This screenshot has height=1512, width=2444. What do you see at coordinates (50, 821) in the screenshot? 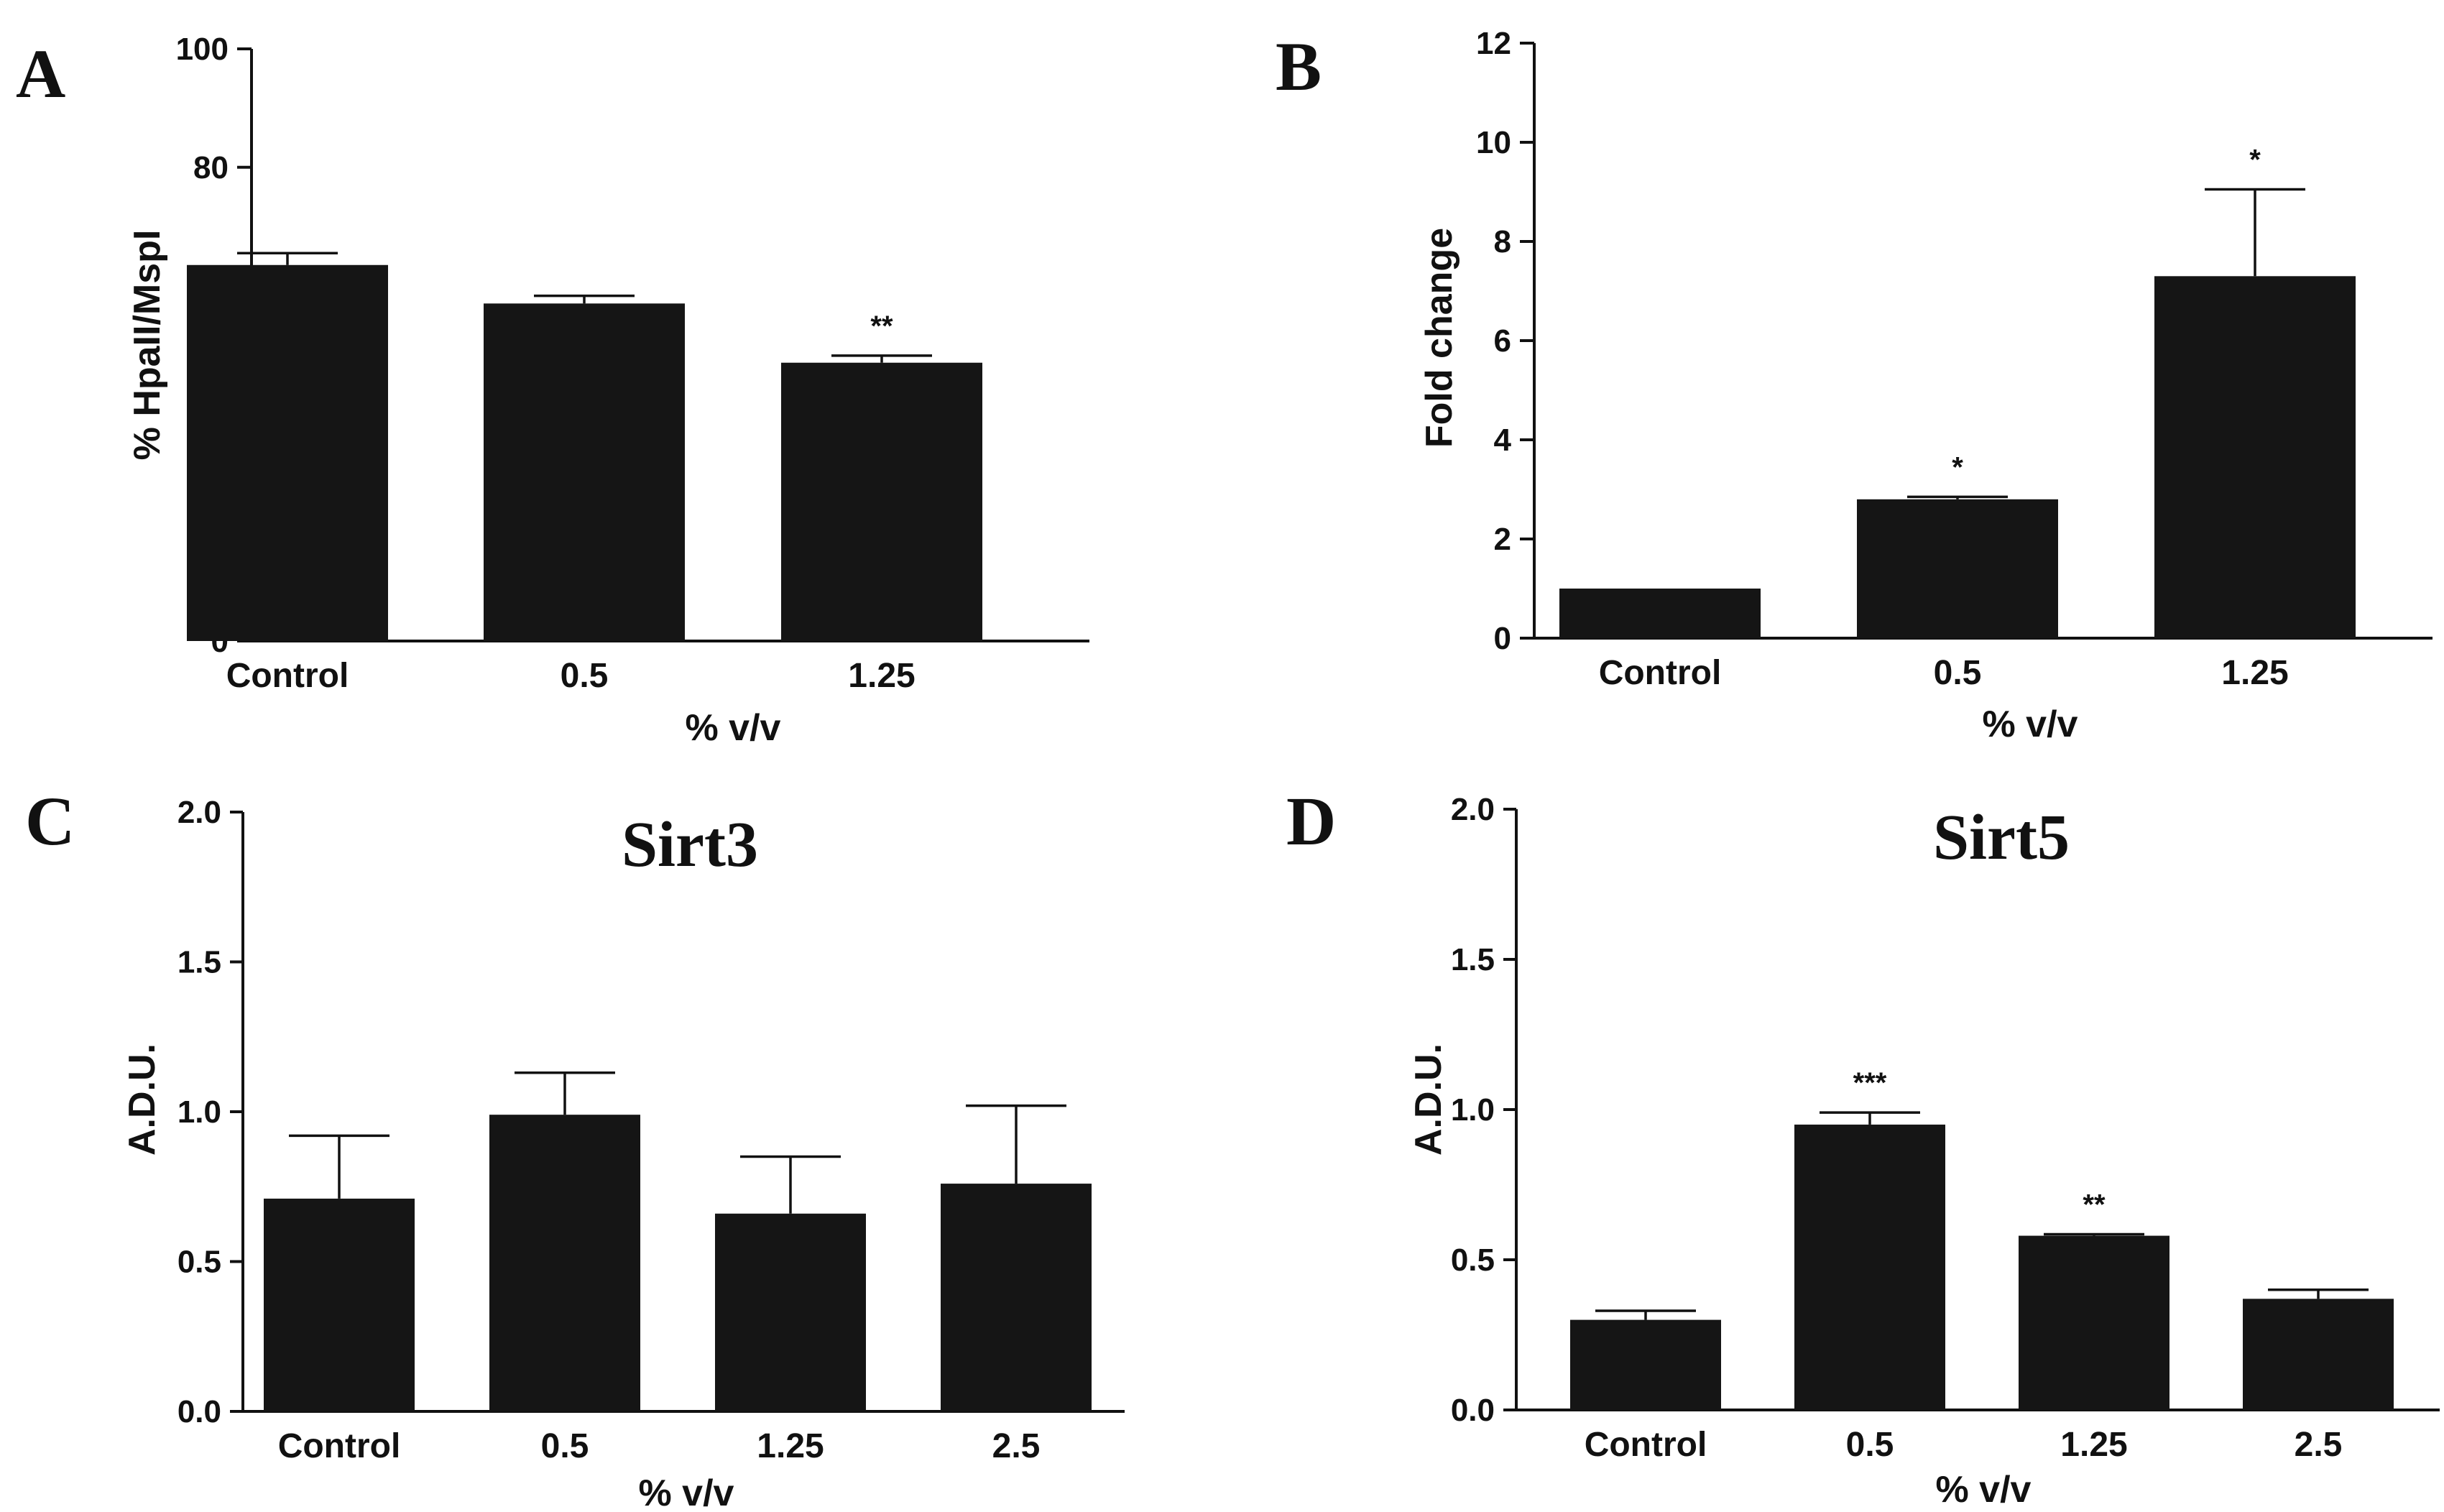
I see `panel-letter-c: C` at bounding box center [50, 821].